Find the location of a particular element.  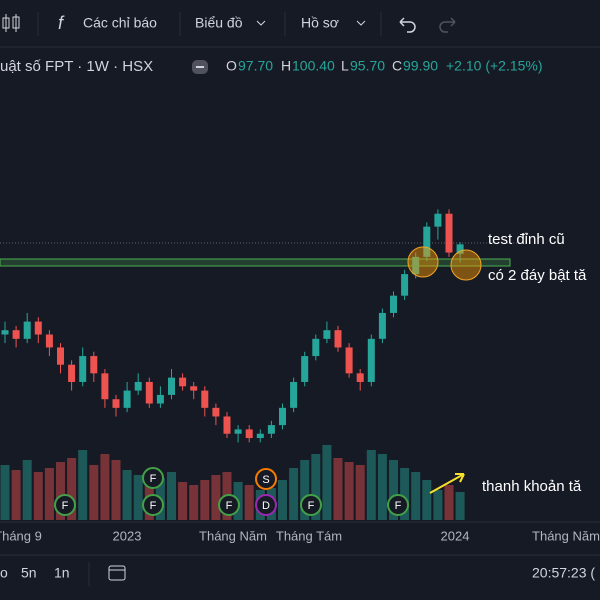

range-button: 5n is located at coordinates (29, 573).